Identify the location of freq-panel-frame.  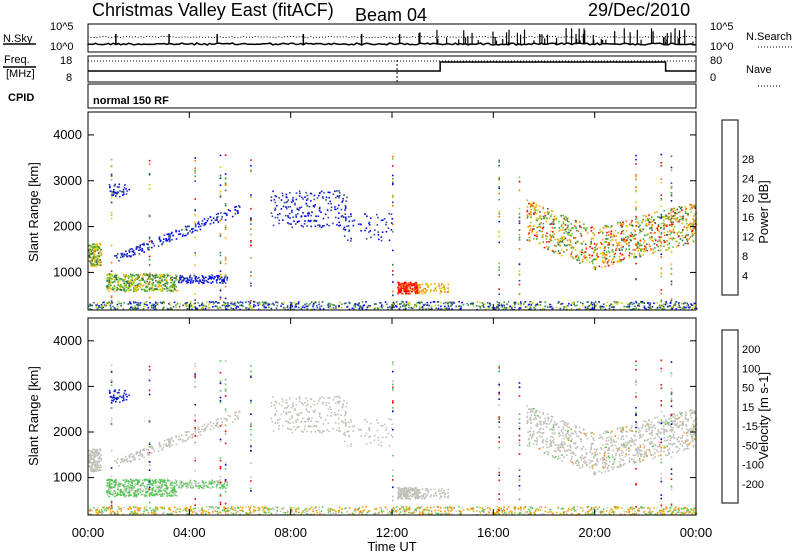
(392, 69).